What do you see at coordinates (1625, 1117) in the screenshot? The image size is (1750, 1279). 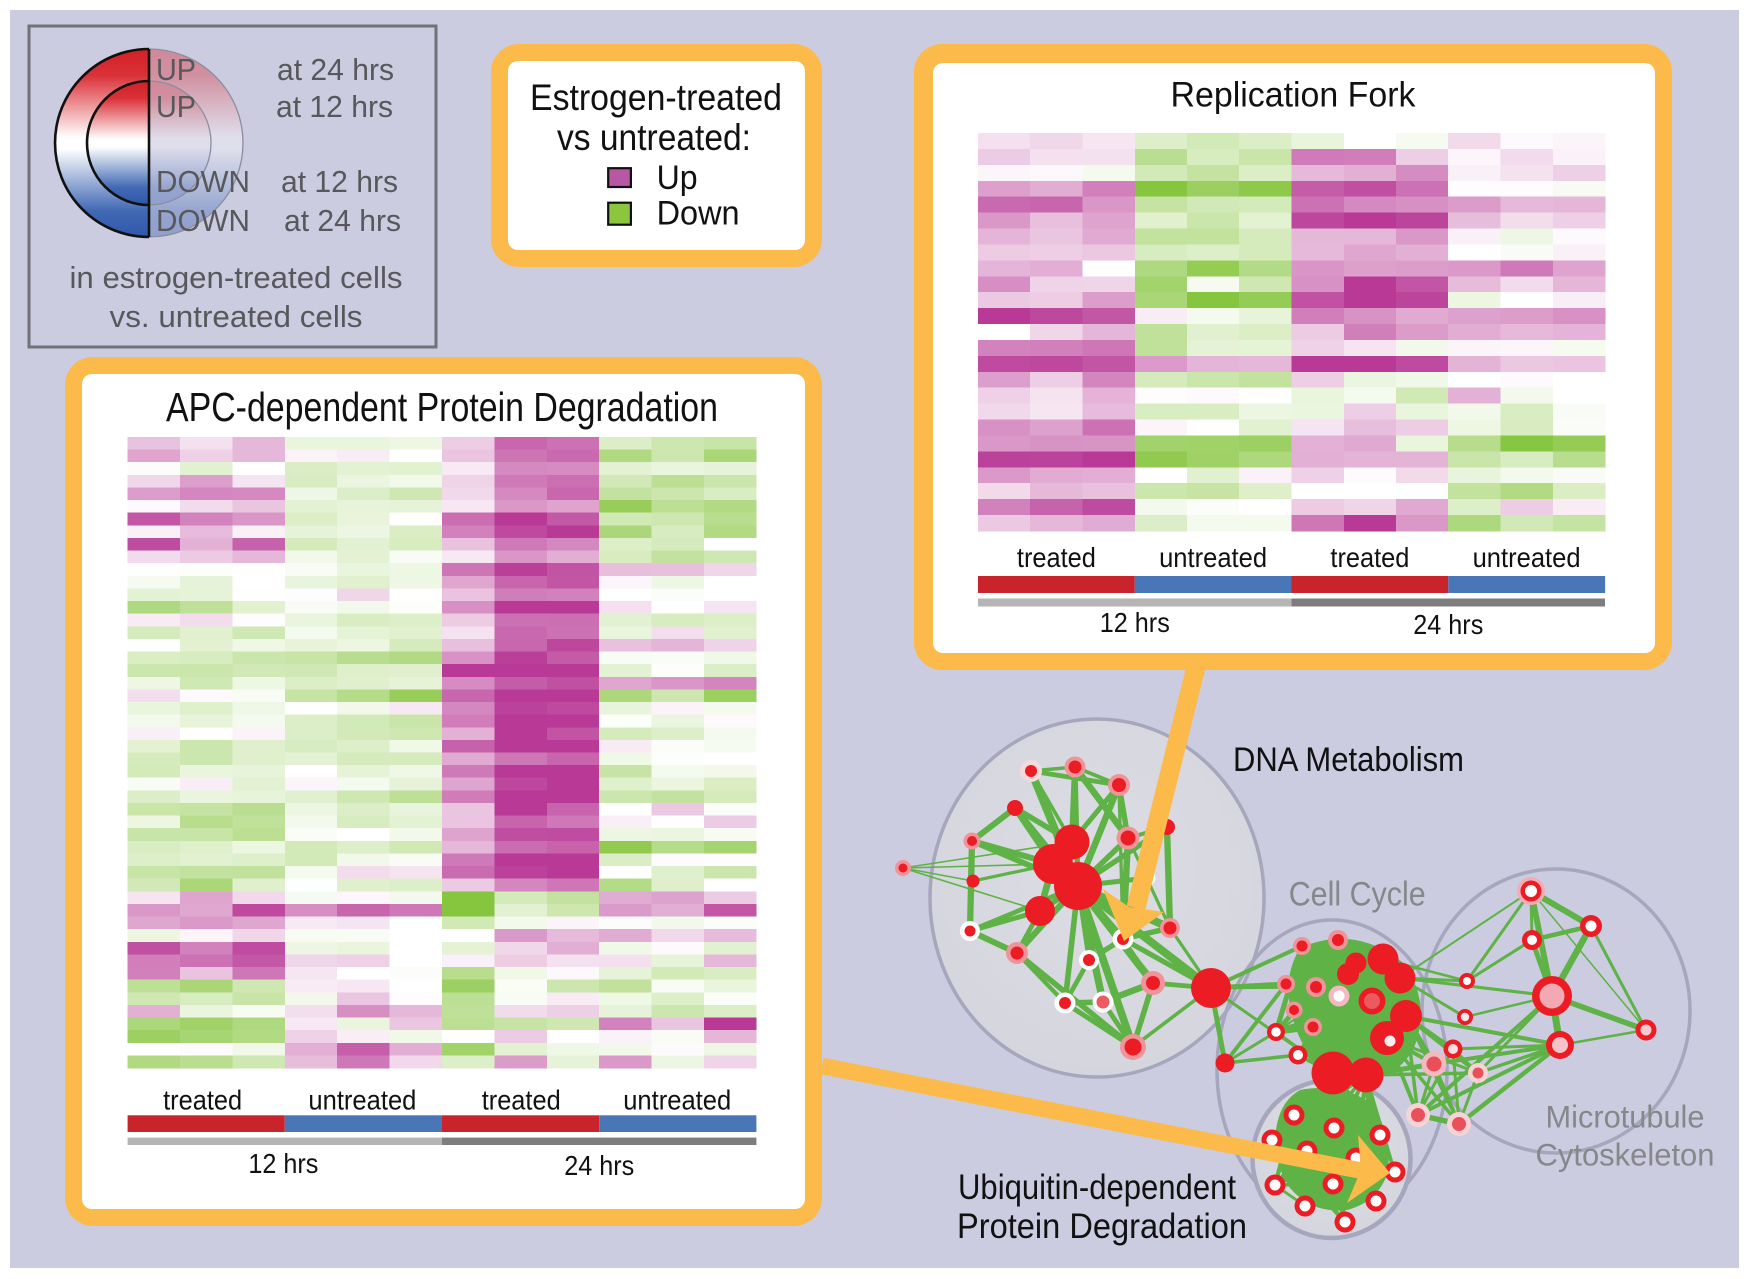 I see `svg-text: Microtubule` at bounding box center [1625, 1117].